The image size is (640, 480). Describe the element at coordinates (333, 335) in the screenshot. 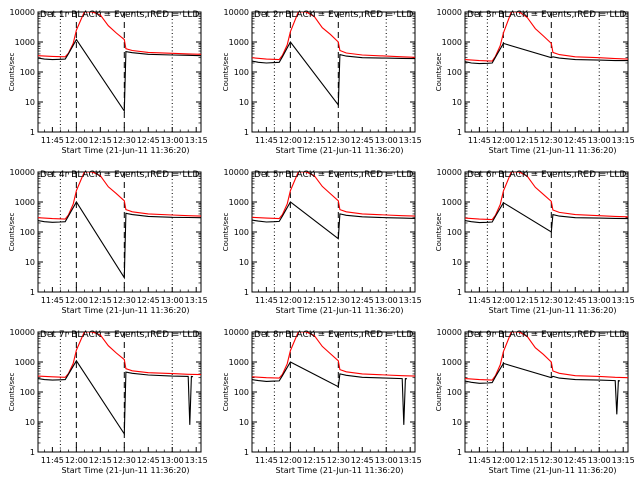

I see `chart-title: Det 8r BLACK = Events, RED = LLD` at that location.